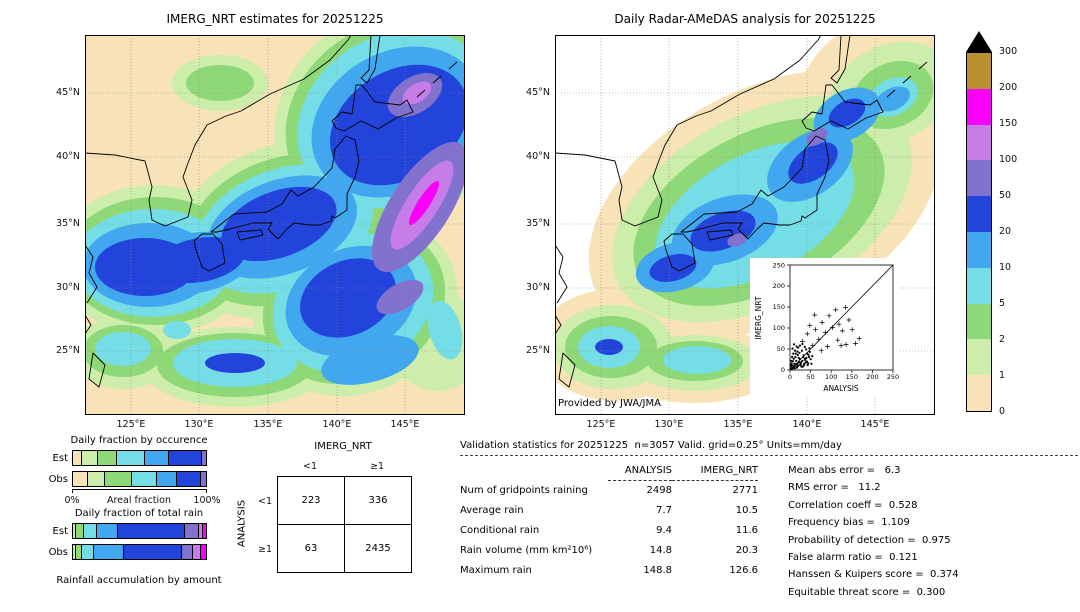 The height and width of the screenshot is (612, 1080). What do you see at coordinates (492, 510) in the screenshot?
I see `validation-row-label: Average rain` at bounding box center [492, 510].